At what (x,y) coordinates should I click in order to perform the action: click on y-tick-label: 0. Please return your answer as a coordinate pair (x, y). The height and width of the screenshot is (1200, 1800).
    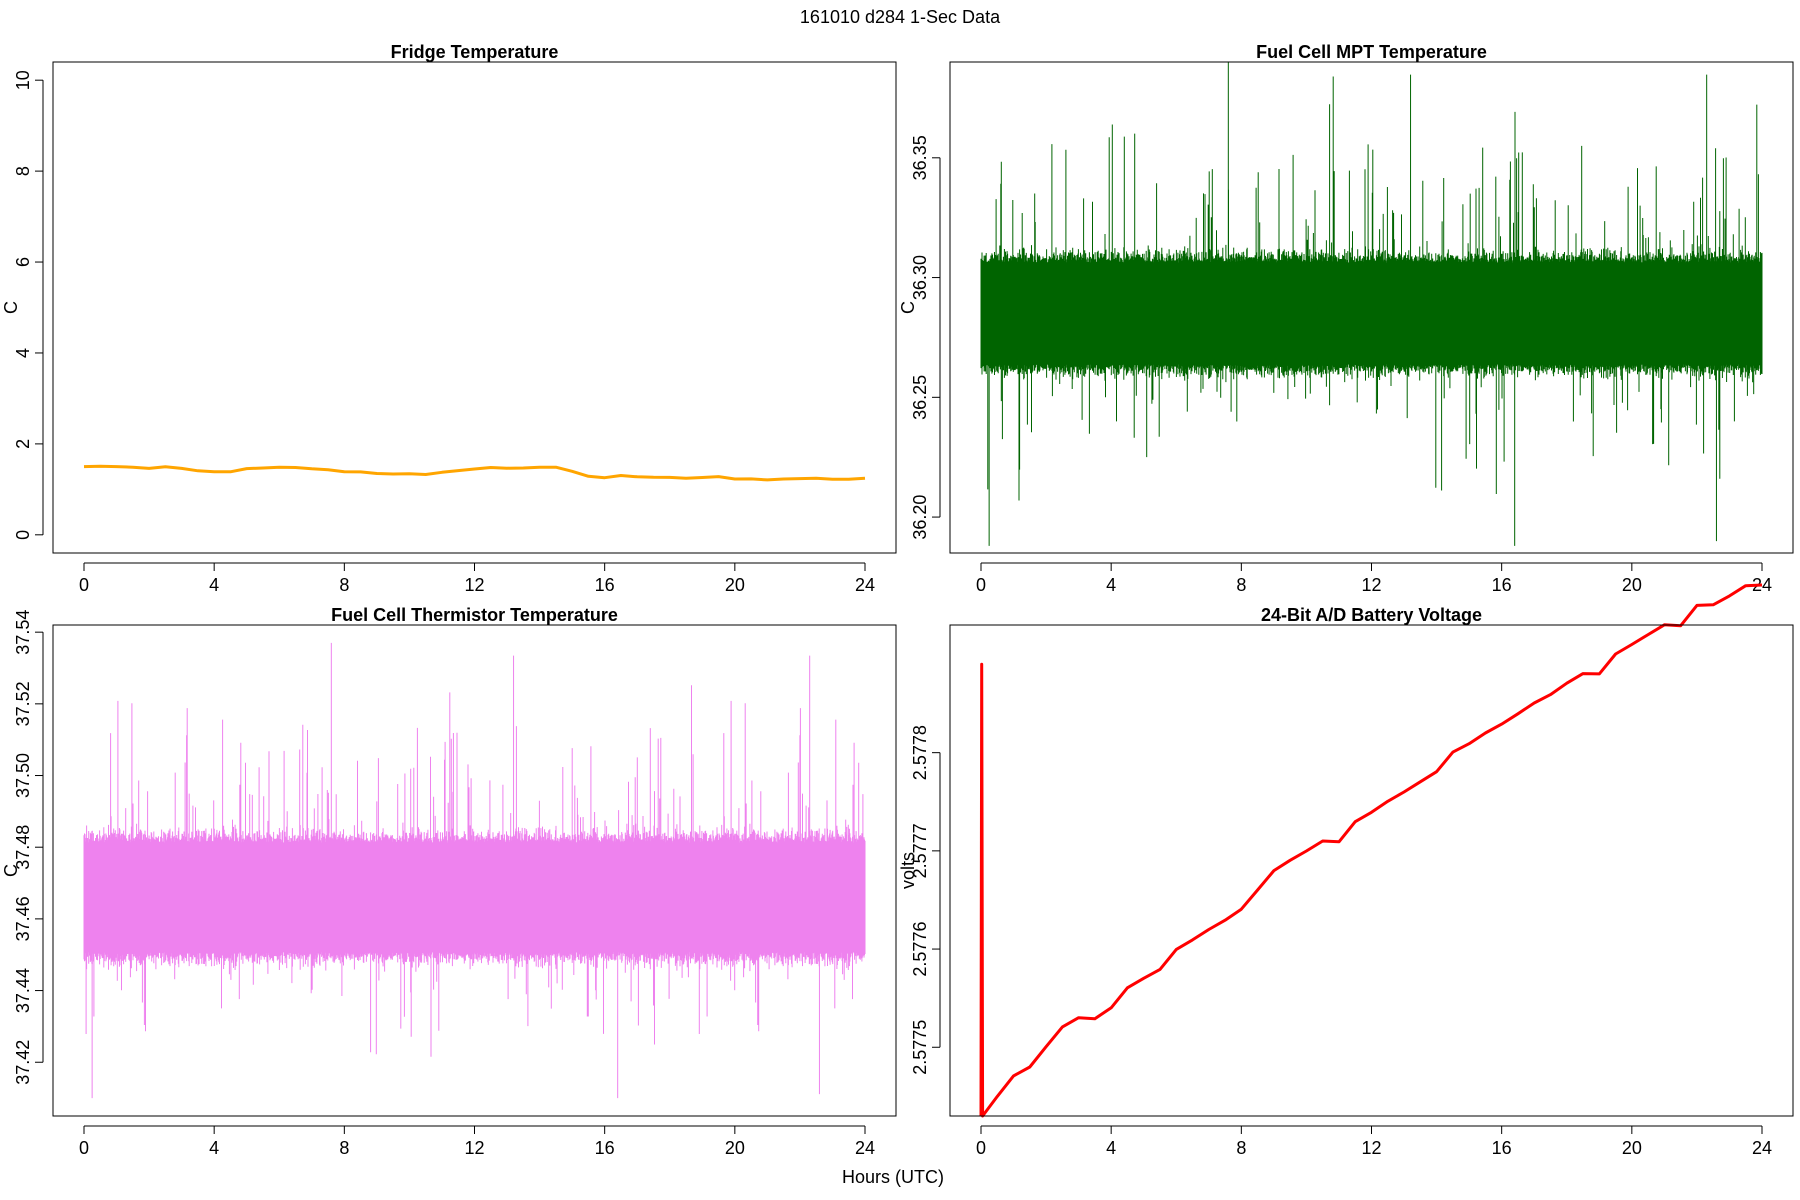
    Looking at the image, I should click on (23, 535).